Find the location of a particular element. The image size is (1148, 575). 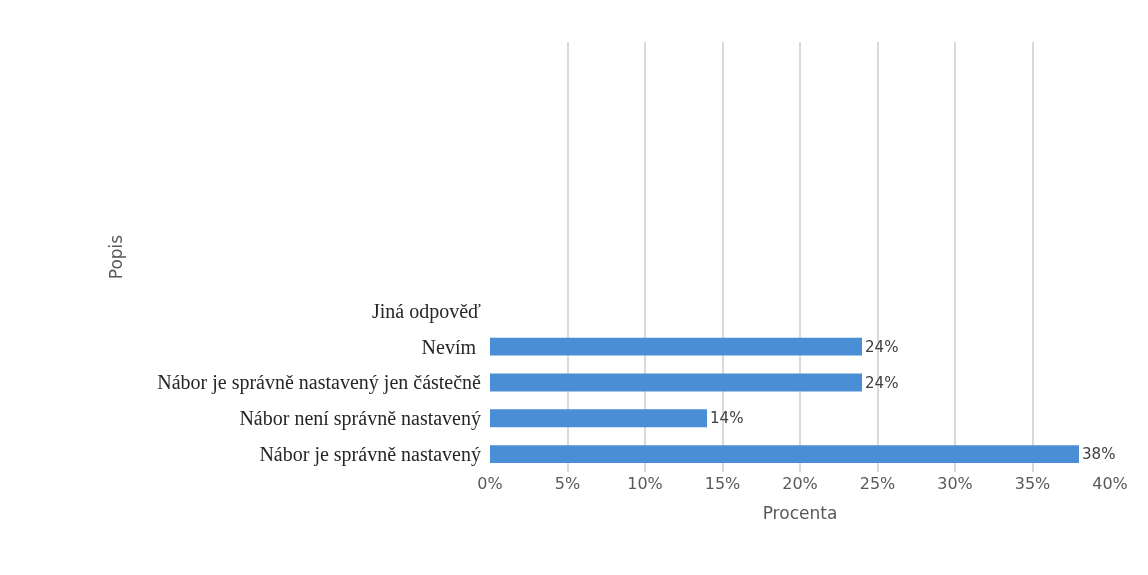

x-tick-label: 25% is located at coordinates (877, 483).